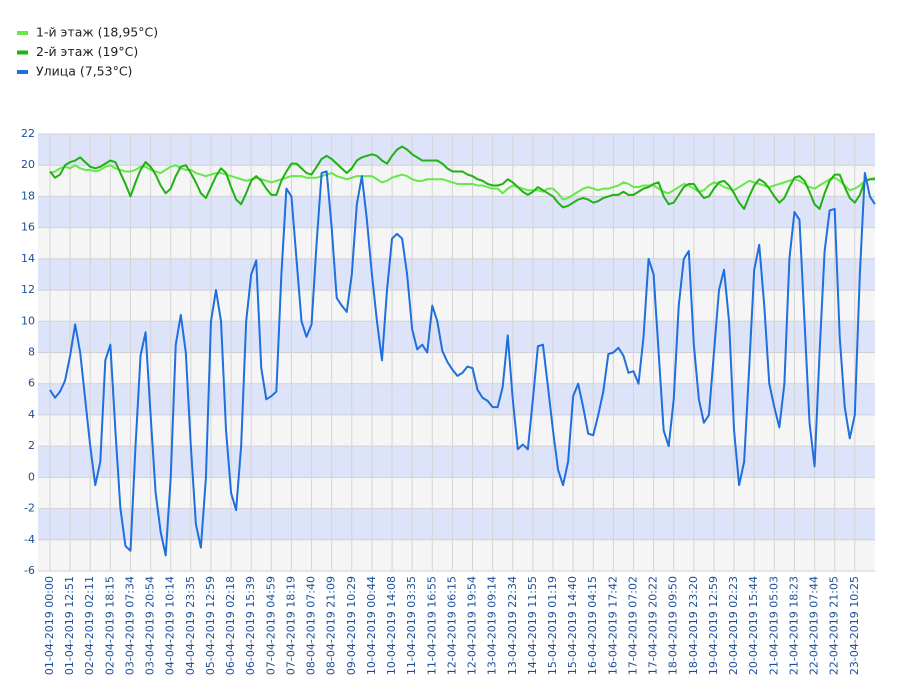  I want to click on y-tick-label: 14, so click(28, 258).